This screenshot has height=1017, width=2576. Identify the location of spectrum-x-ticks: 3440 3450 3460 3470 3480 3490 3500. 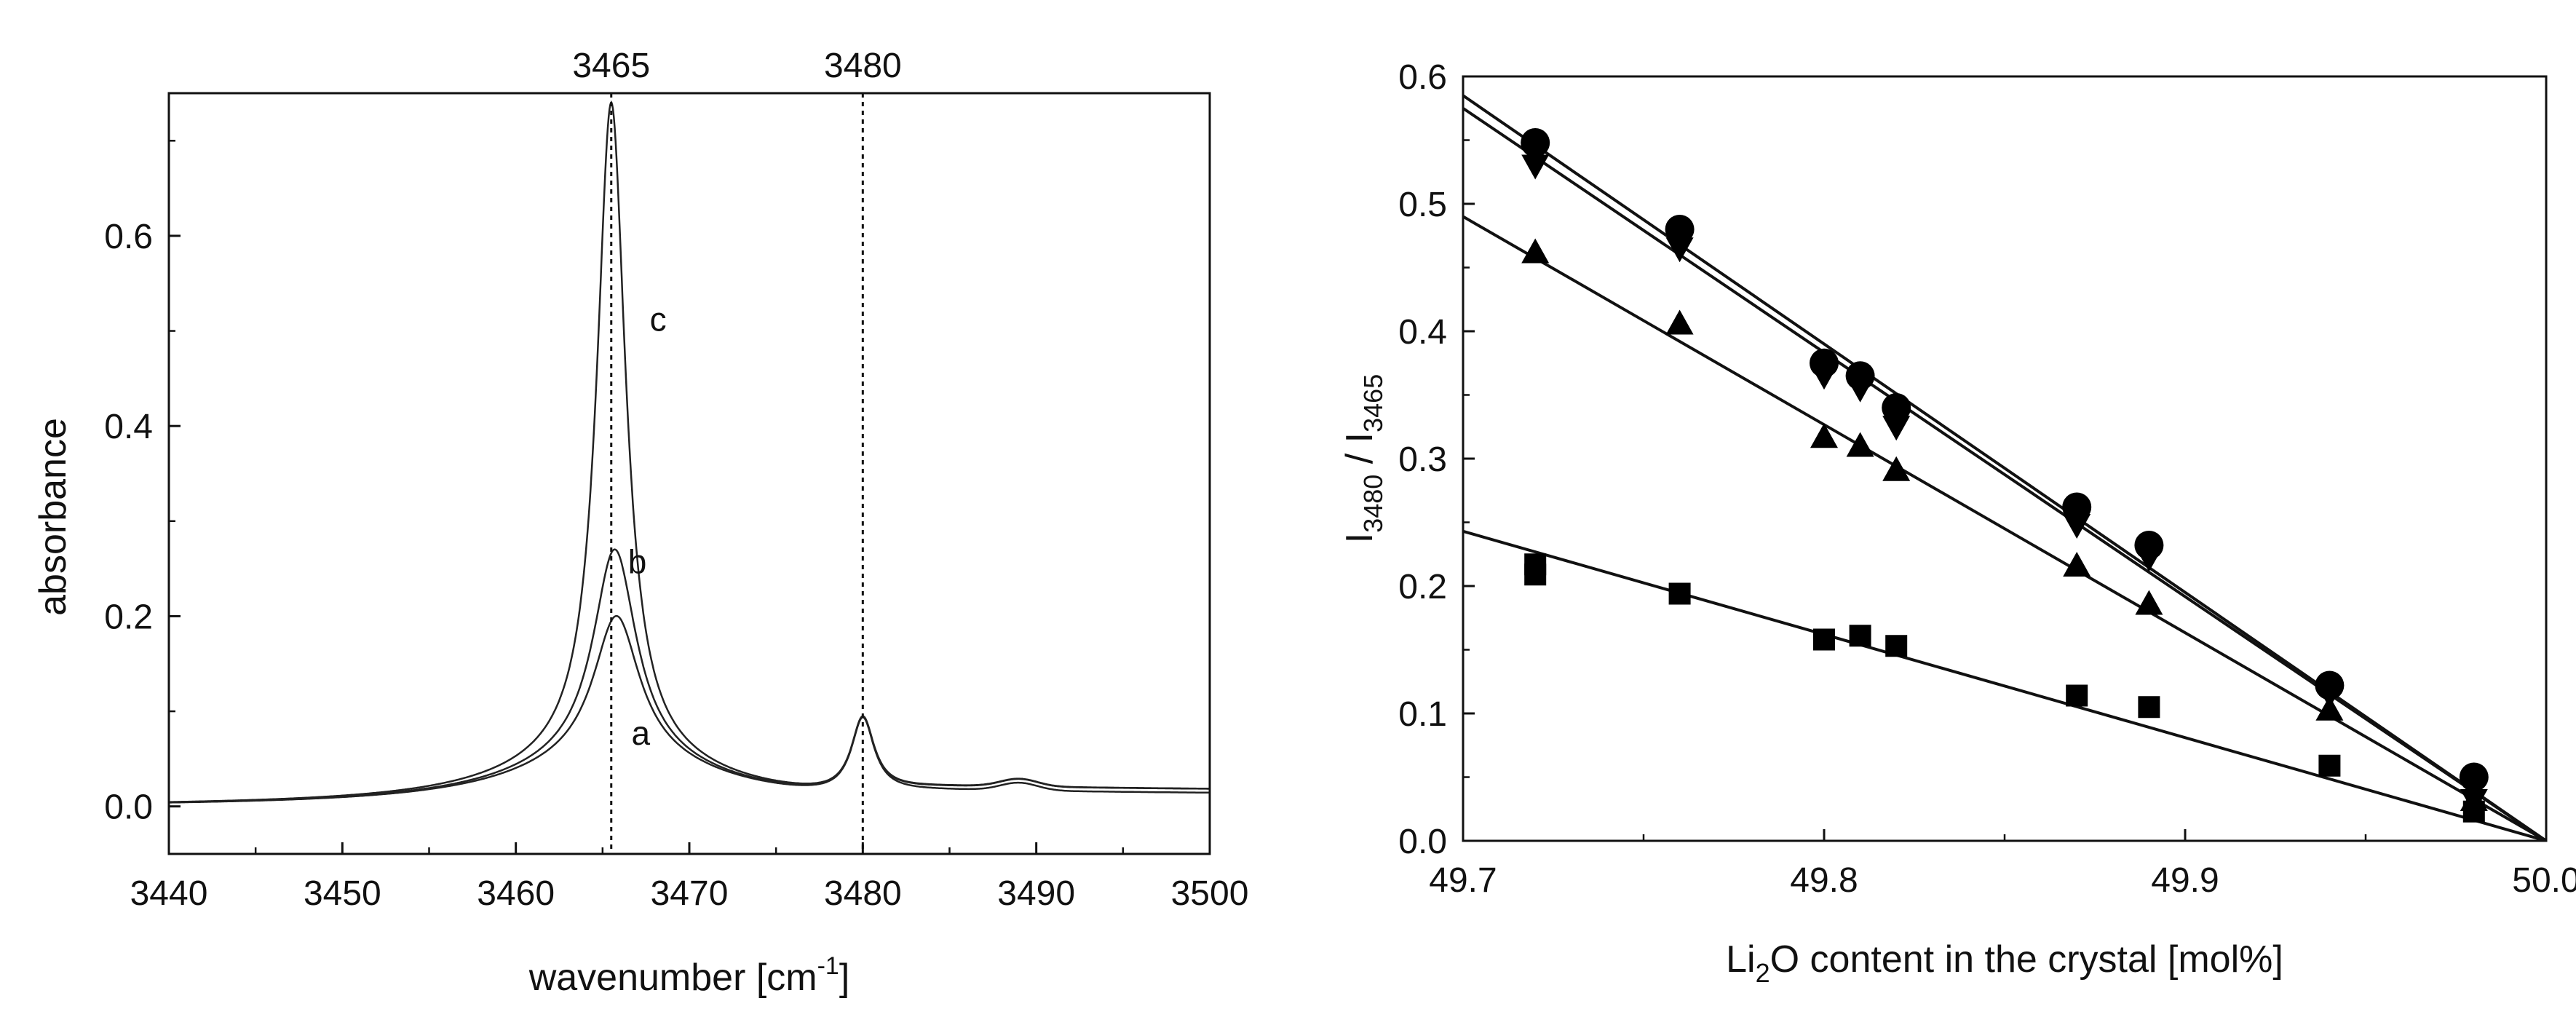
(689, 877).